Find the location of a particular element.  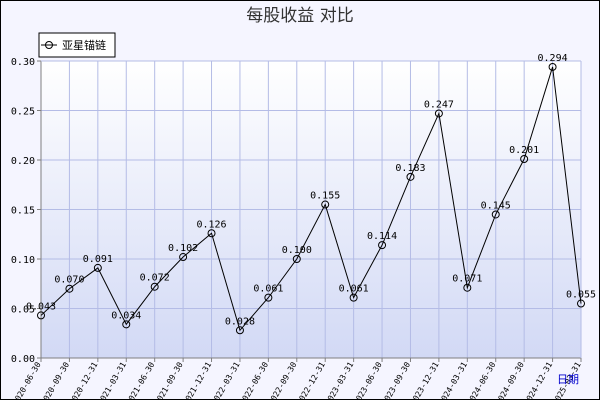

legend: 亚星锚链 is located at coordinates (77, 45).